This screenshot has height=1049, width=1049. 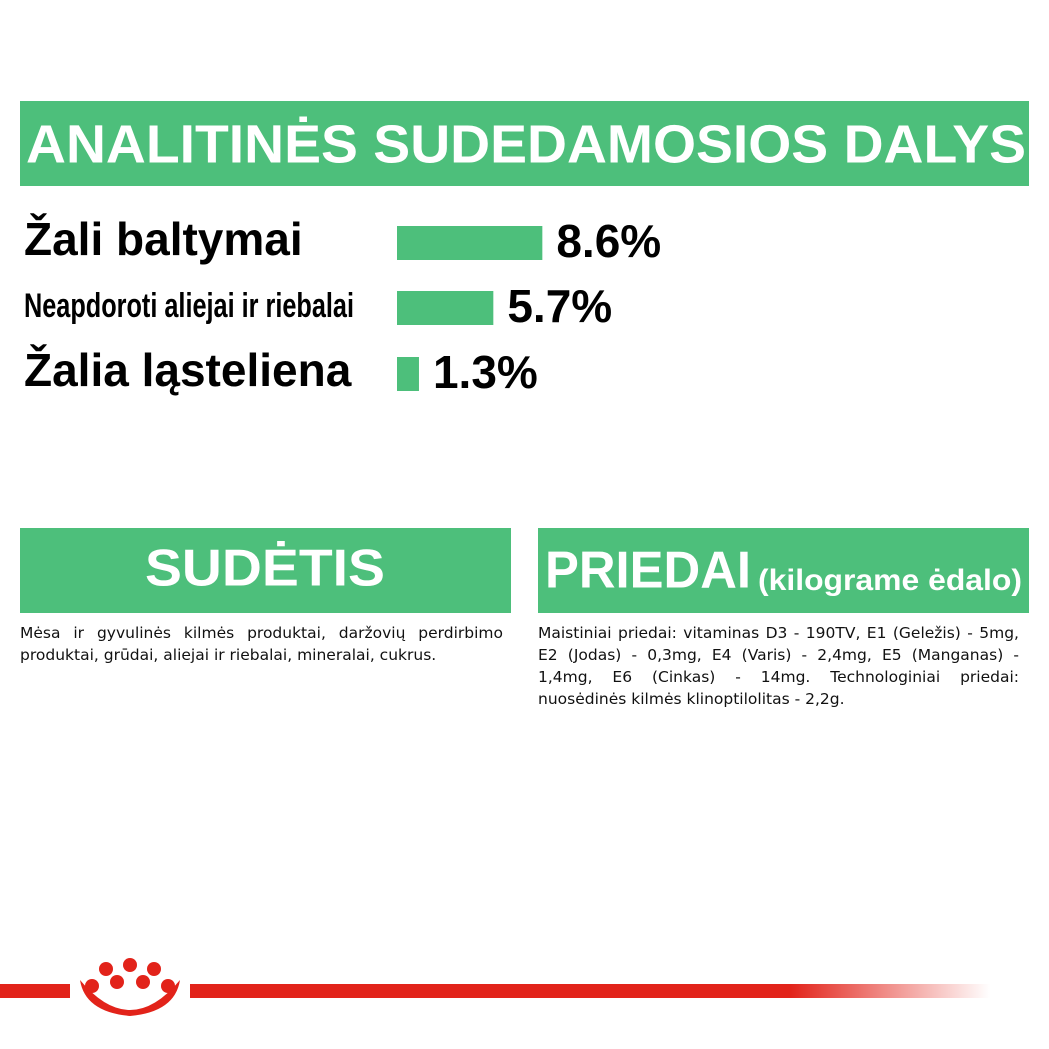 I want to click on chart-title: ANALITINĖS SUDEDAMOSIOS DALYS, so click(x=526, y=144).